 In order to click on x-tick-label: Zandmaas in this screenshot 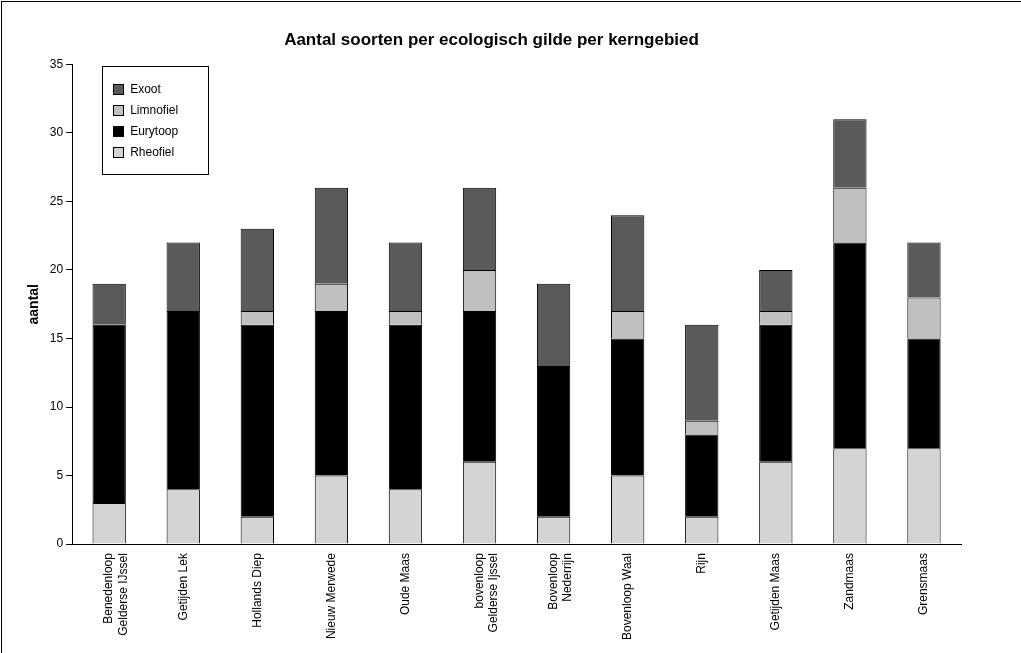, I will do `click(849, 581)`.